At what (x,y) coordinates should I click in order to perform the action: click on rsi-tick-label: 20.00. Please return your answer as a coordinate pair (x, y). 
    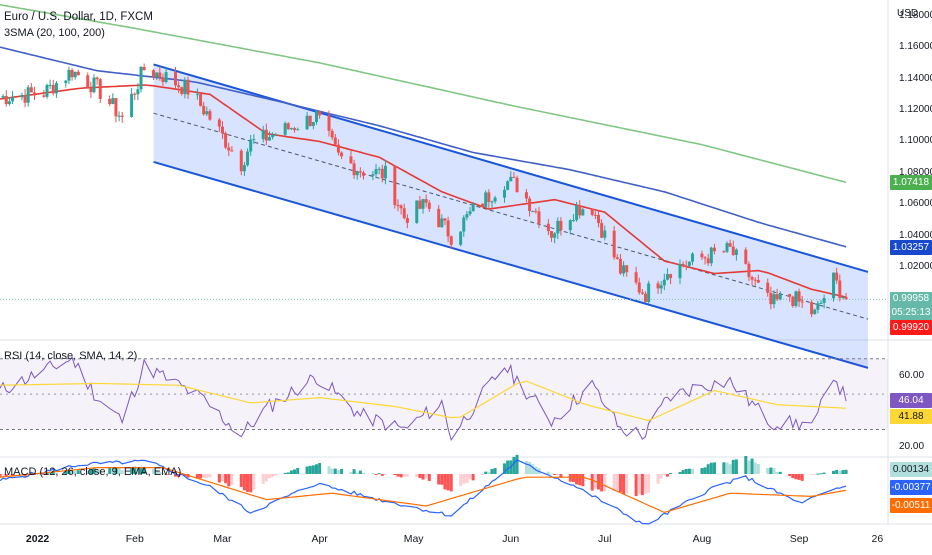
    Looking at the image, I should click on (912, 447).